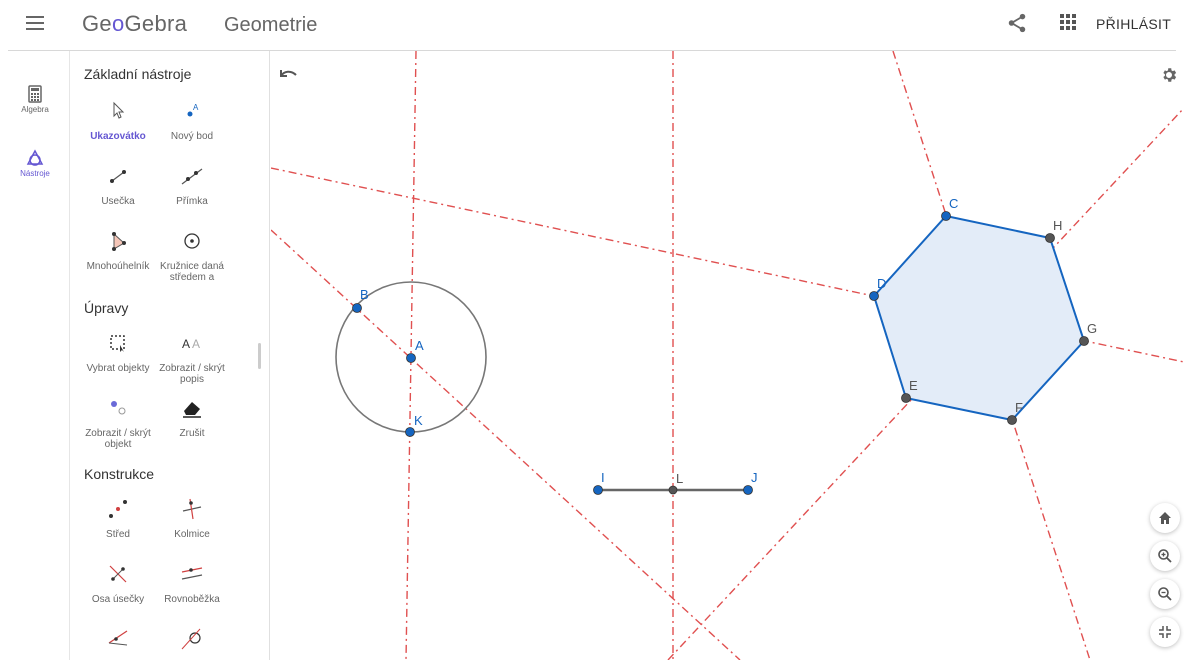 Image resolution: width=1184 pixels, height=660 pixels. Describe the element at coordinates (35, 157) in the screenshot. I see `tools-icon` at that location.